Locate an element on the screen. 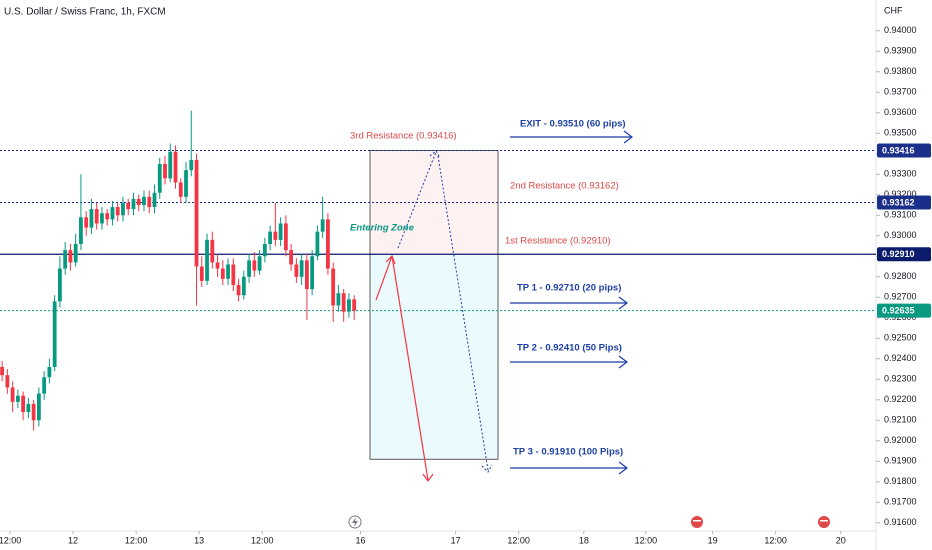 This screenshot has height=550, width=932. x-tick-label: 17 is located at coordinates (456, 540).